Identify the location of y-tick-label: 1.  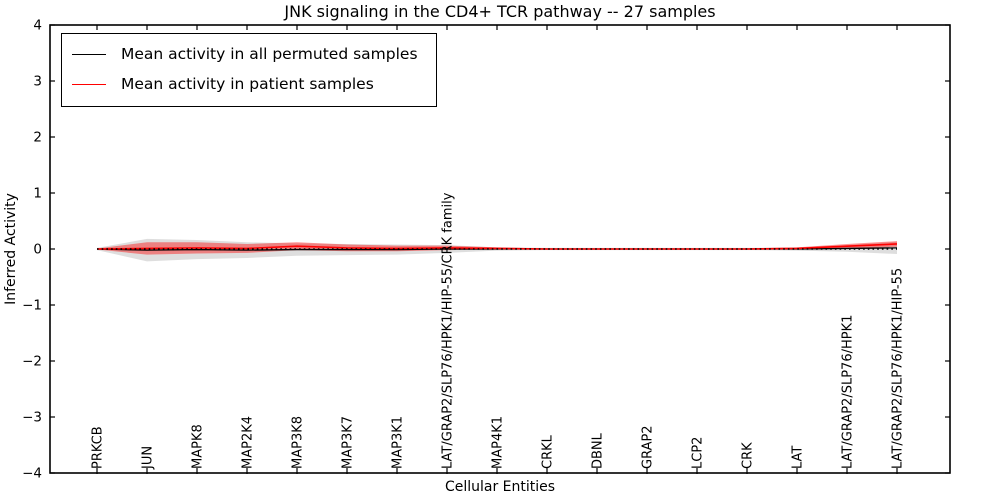
(37, 194).